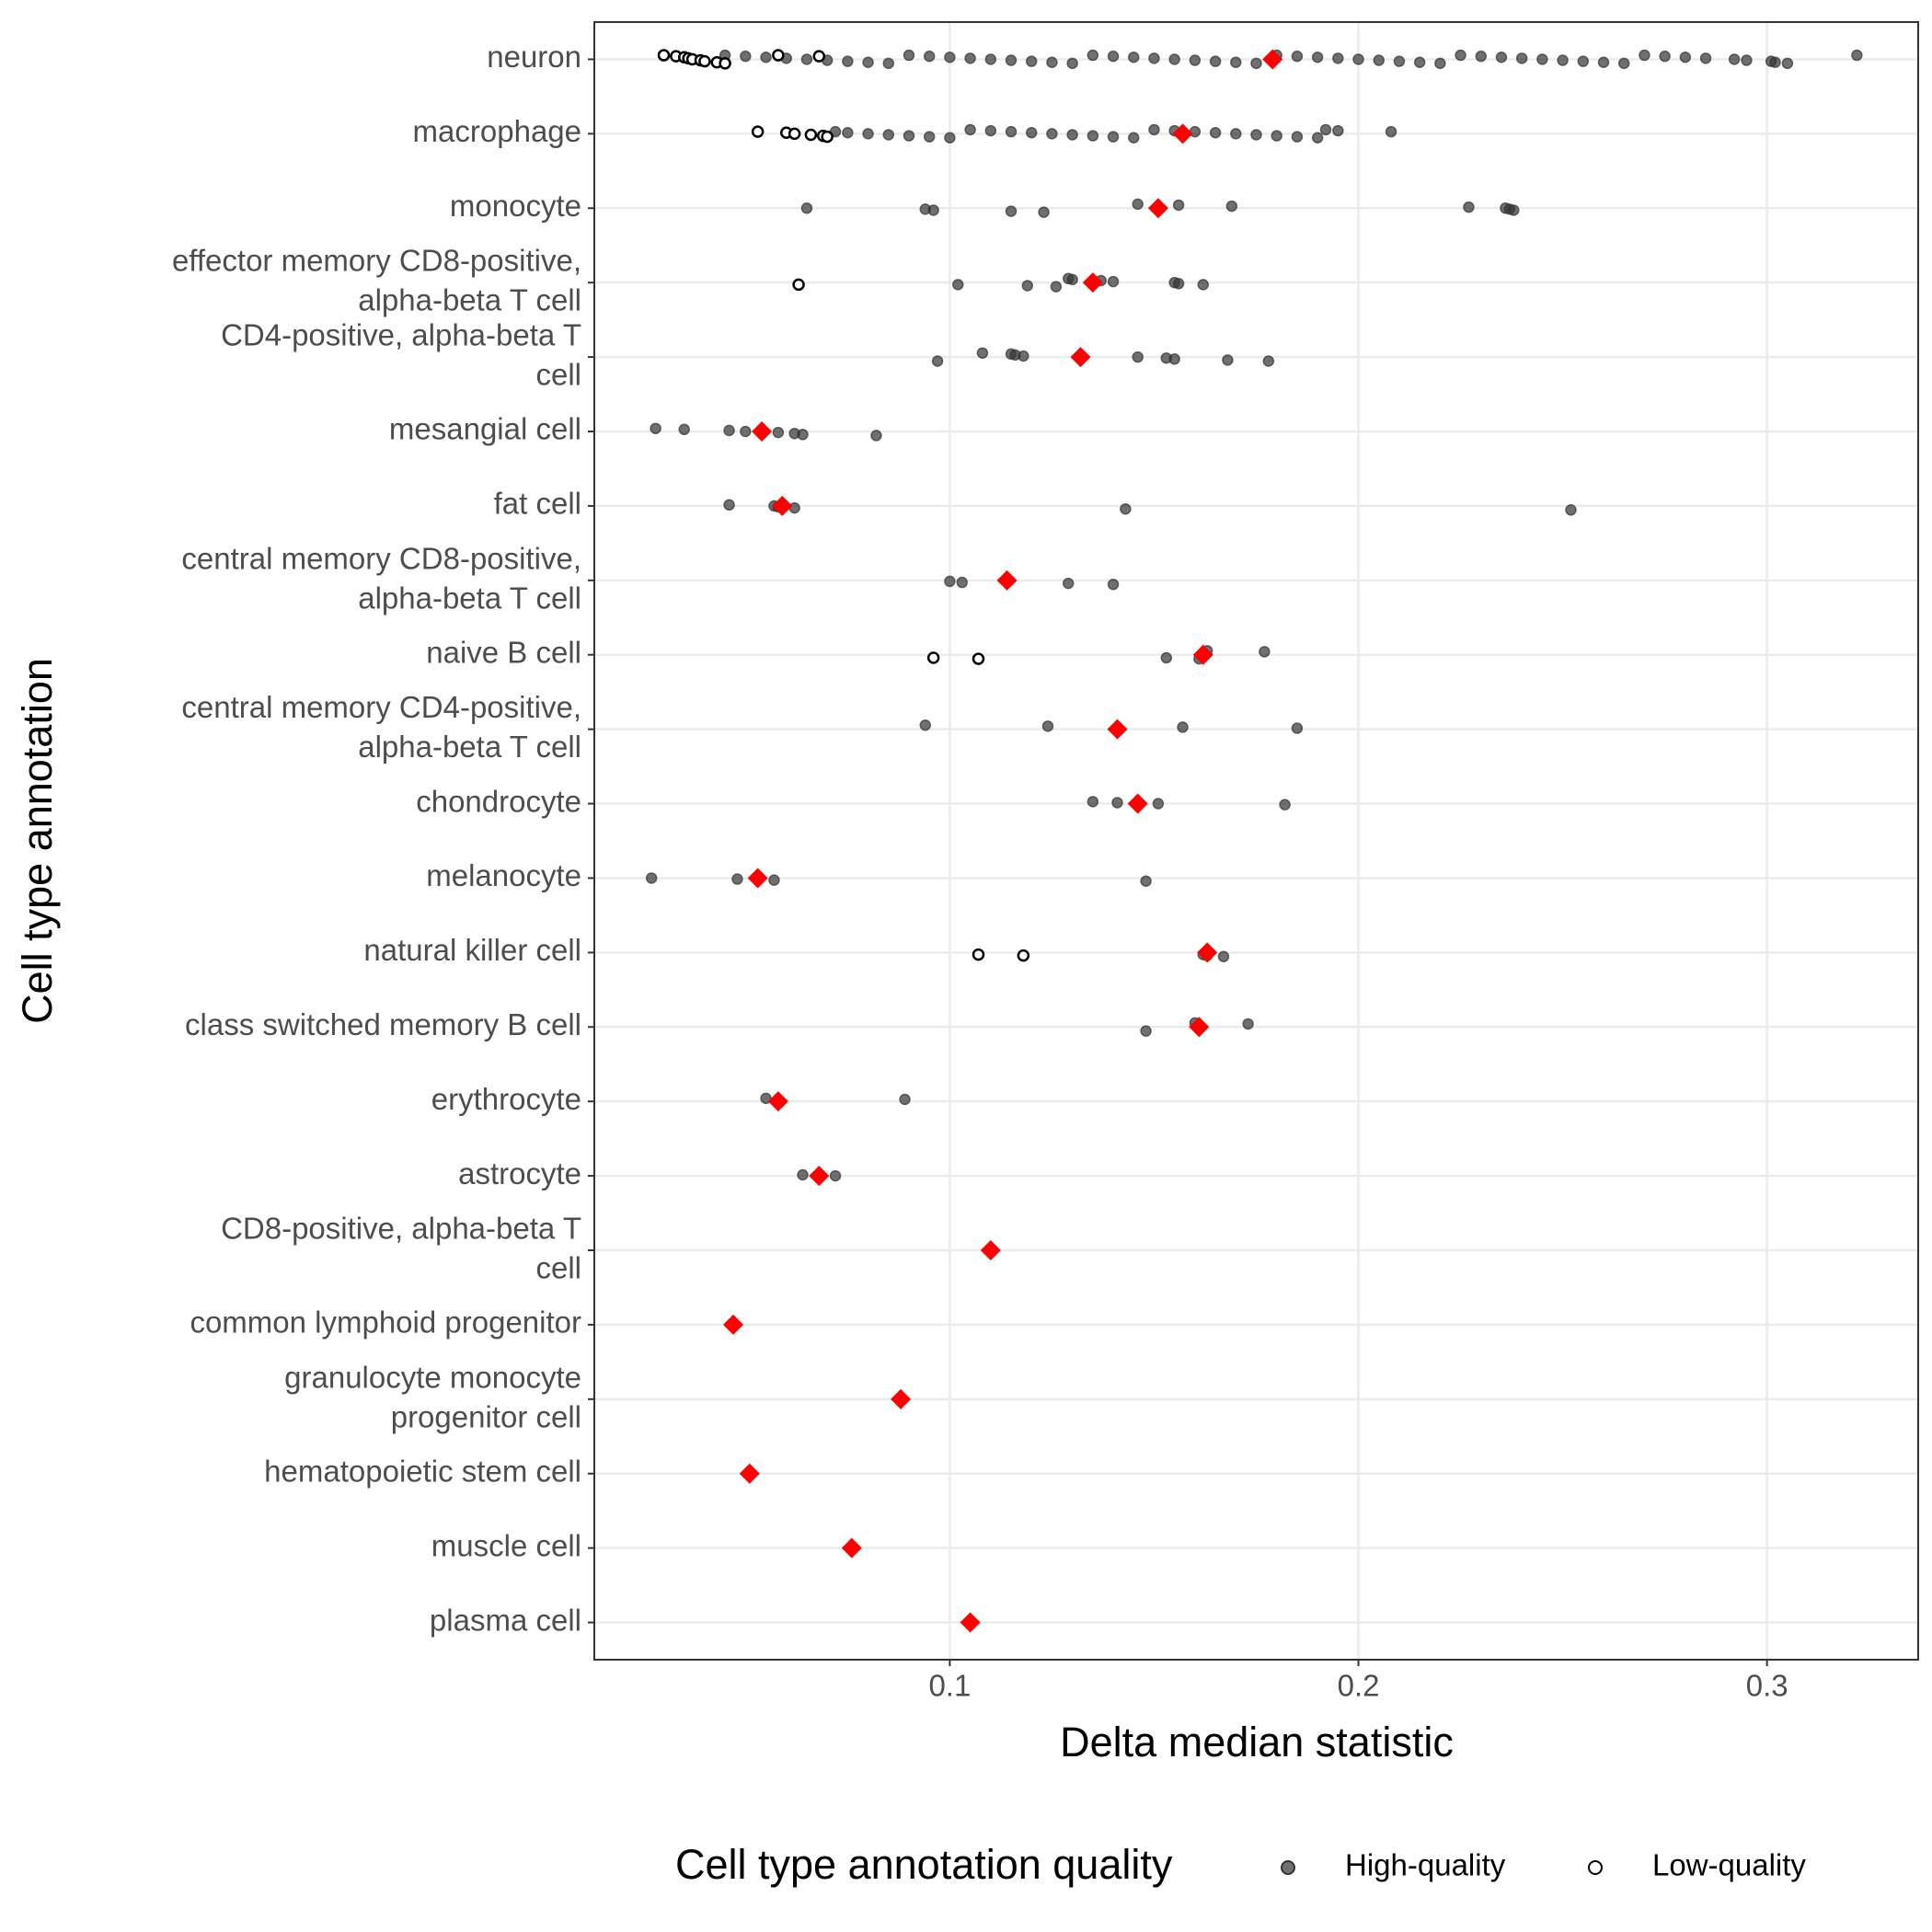  Describe the element at coordinates (498, 801) in the screenshot. I see `y-tick-label: chondrocyte` at that location.